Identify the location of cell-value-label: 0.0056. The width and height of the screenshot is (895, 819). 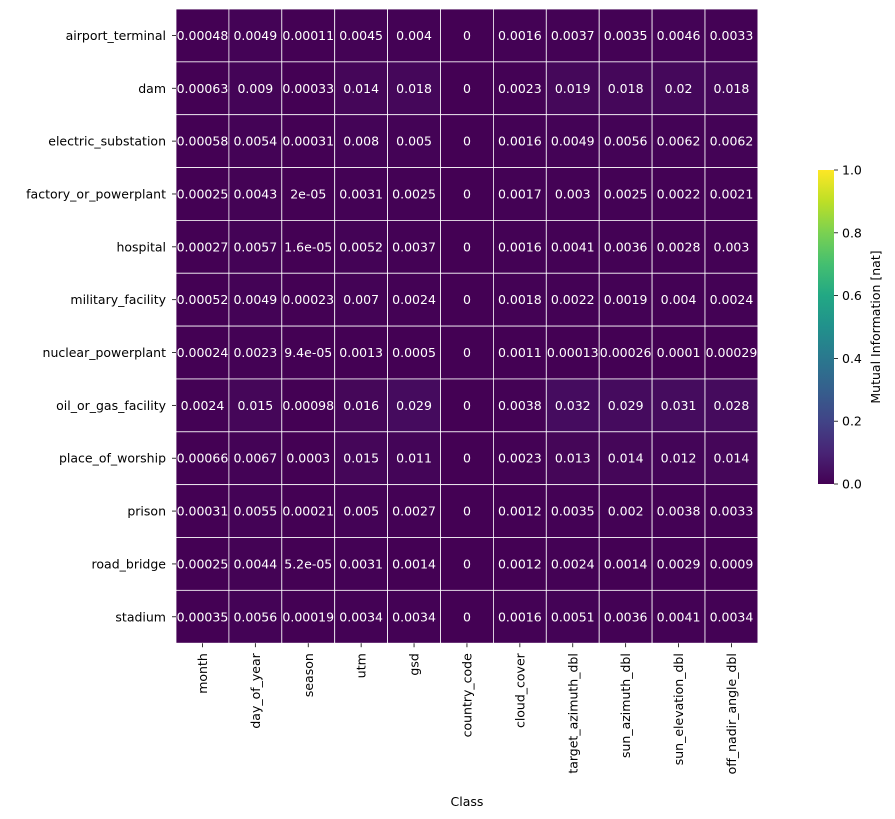
(255, 616).